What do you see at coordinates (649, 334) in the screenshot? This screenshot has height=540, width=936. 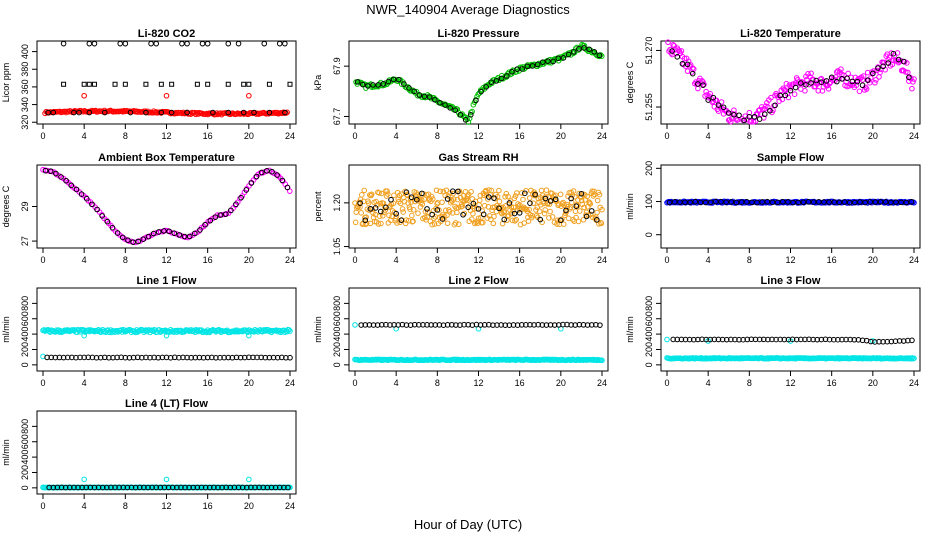 I see `y-tick-label: 400` at bounding box center [649, 334].